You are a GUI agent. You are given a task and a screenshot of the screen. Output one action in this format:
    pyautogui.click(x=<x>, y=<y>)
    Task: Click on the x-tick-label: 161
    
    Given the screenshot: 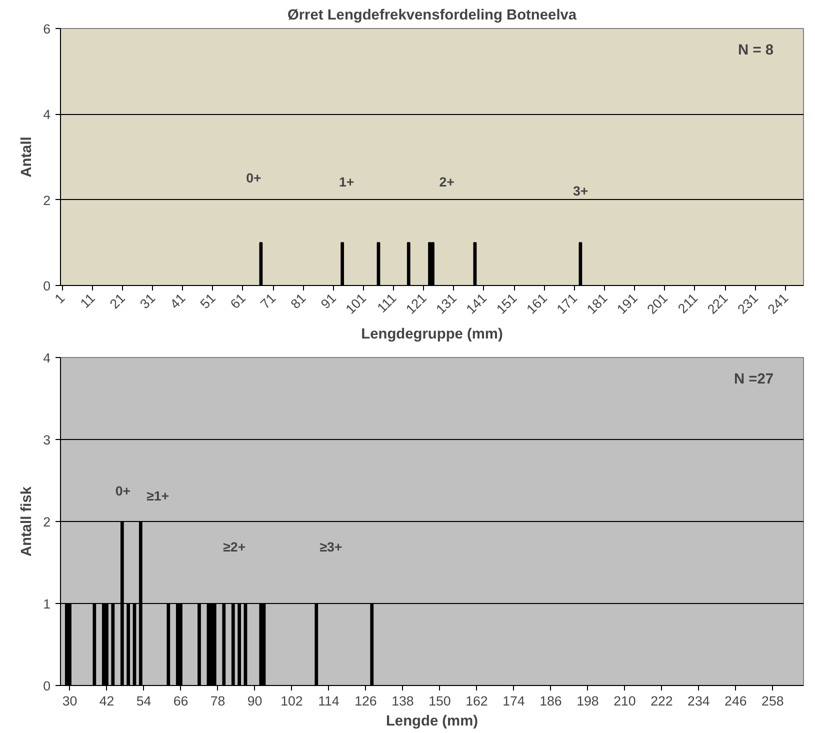 What is the action you would take?
    pyautogui.click(x=537, y=303)
    